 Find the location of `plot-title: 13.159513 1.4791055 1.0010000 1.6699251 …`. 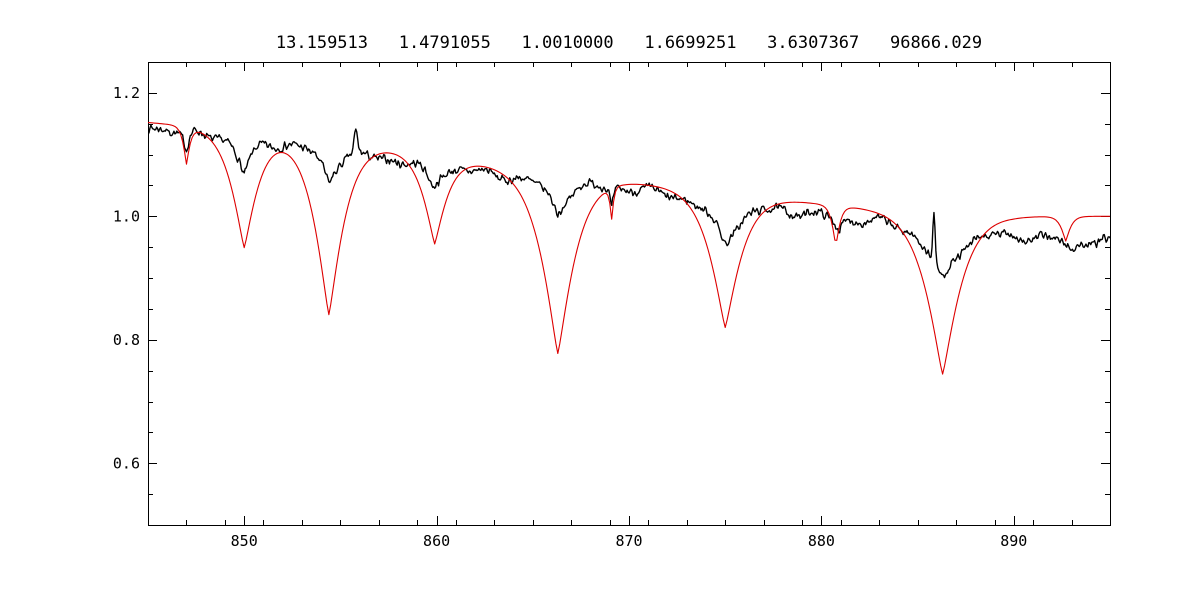

plot-title: 13.159513 1.4791055 1.0010000 1.6699251 … is located at coordinates (629, 43).